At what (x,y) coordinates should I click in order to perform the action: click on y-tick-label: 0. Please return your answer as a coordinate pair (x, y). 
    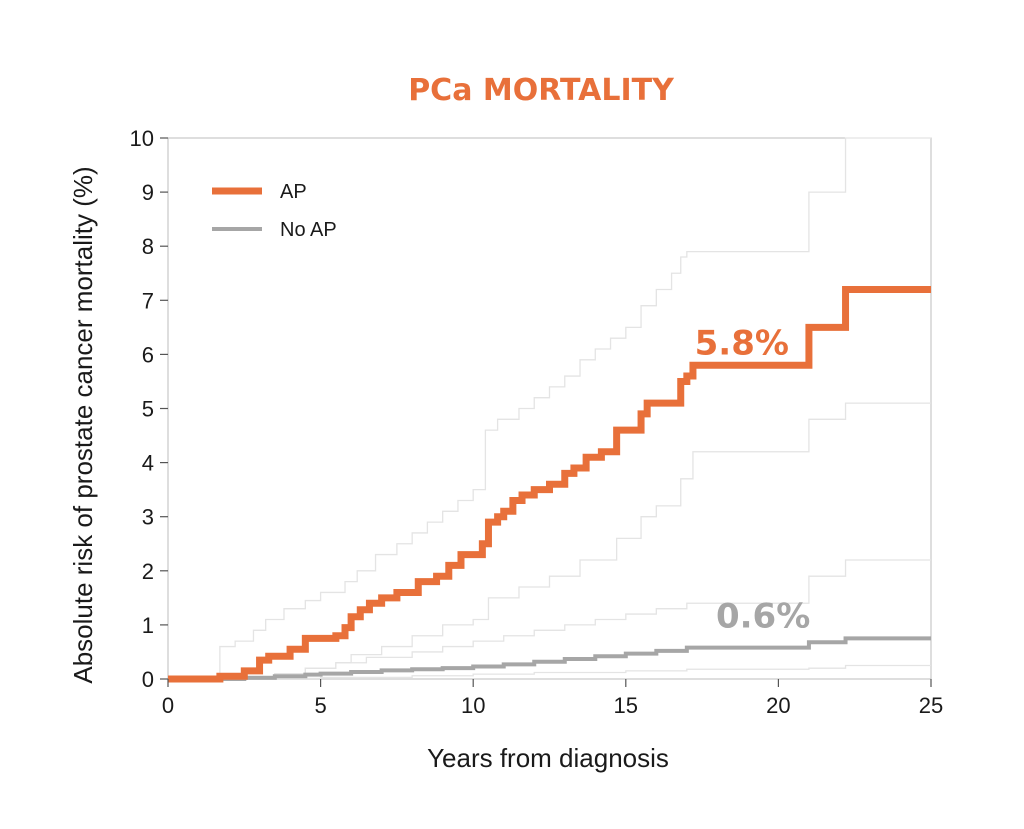
    Looking at the image, I should click on (148, 679).